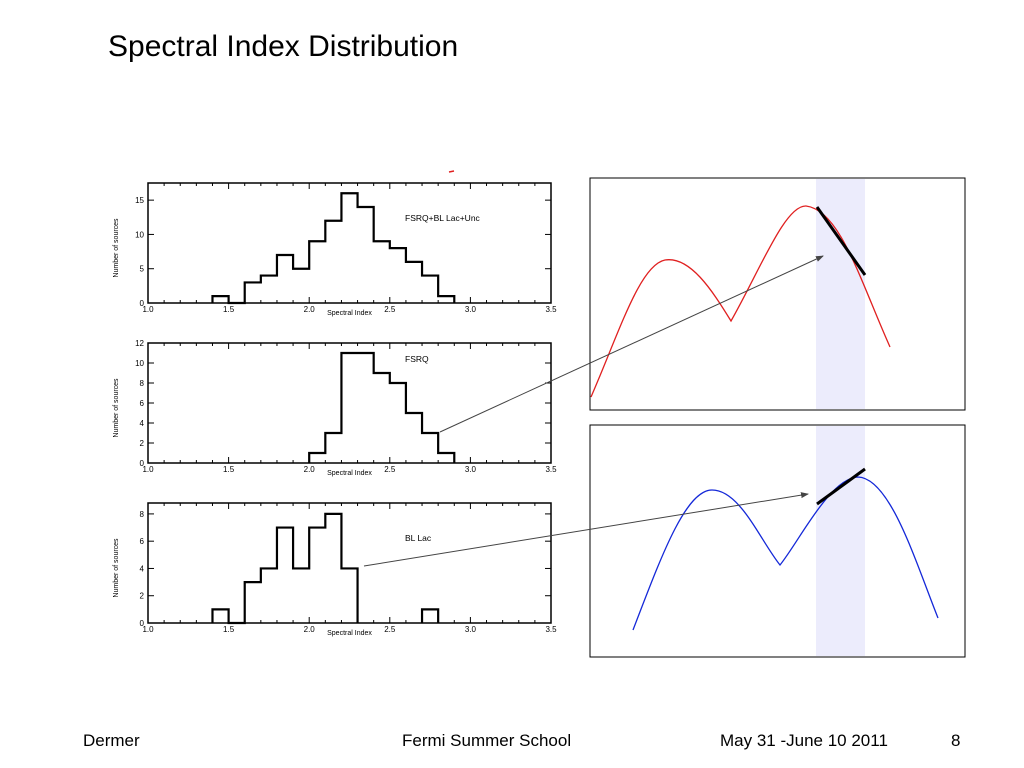 The height and width of the screenshot is (768, 1024). What do you see at coordinates (487, 740) in the screenshot?
I see `footer-event: Fermi Summer School` at bounding box center [487, 740].